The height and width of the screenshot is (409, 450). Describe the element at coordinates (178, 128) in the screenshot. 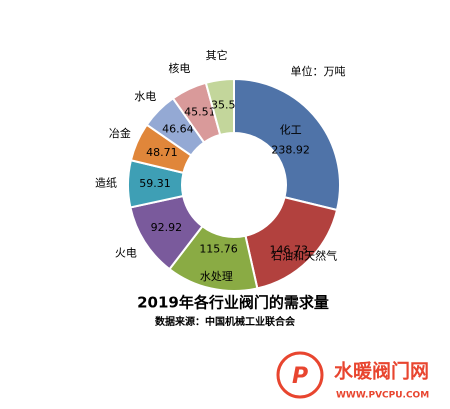

I see `value-label: 46.64` at that location.